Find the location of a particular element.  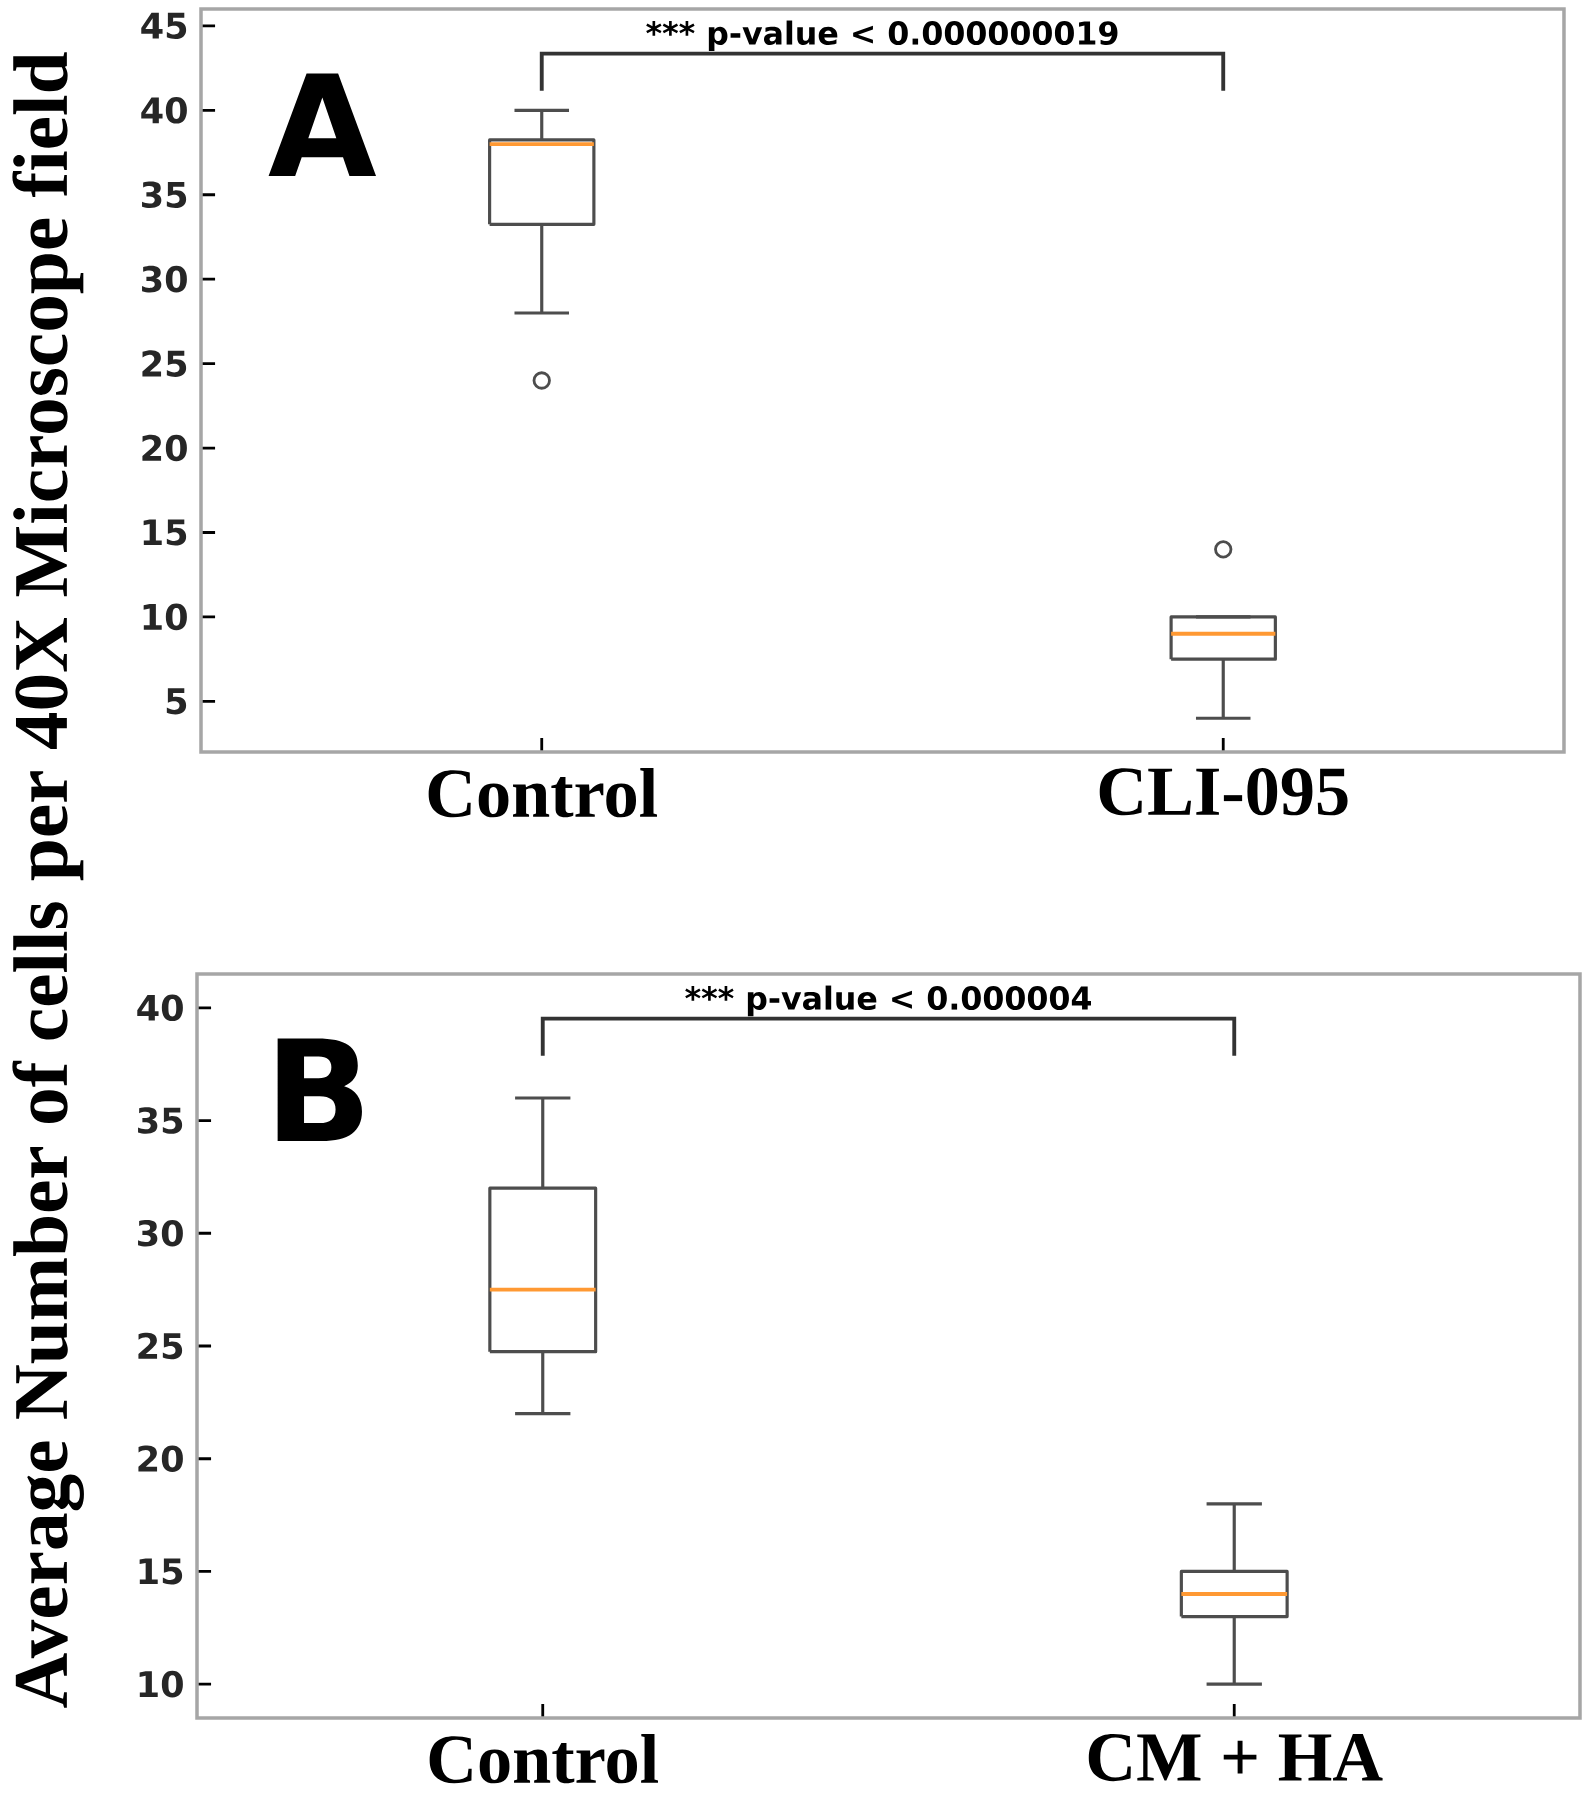

annotation: B is located at coordinates (319, 1089).